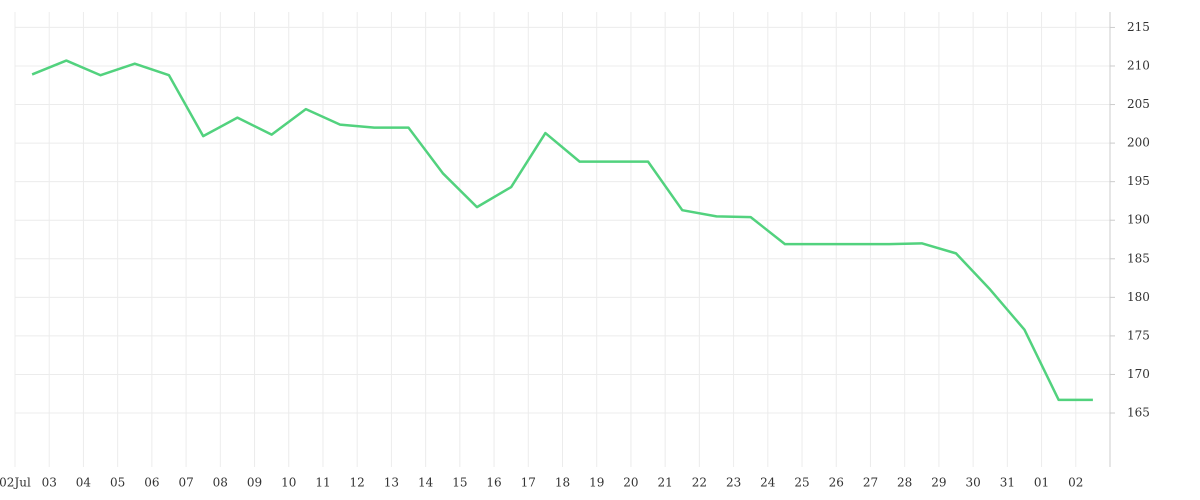  I want to click on x-tick-label: 14, so click(426, 483).